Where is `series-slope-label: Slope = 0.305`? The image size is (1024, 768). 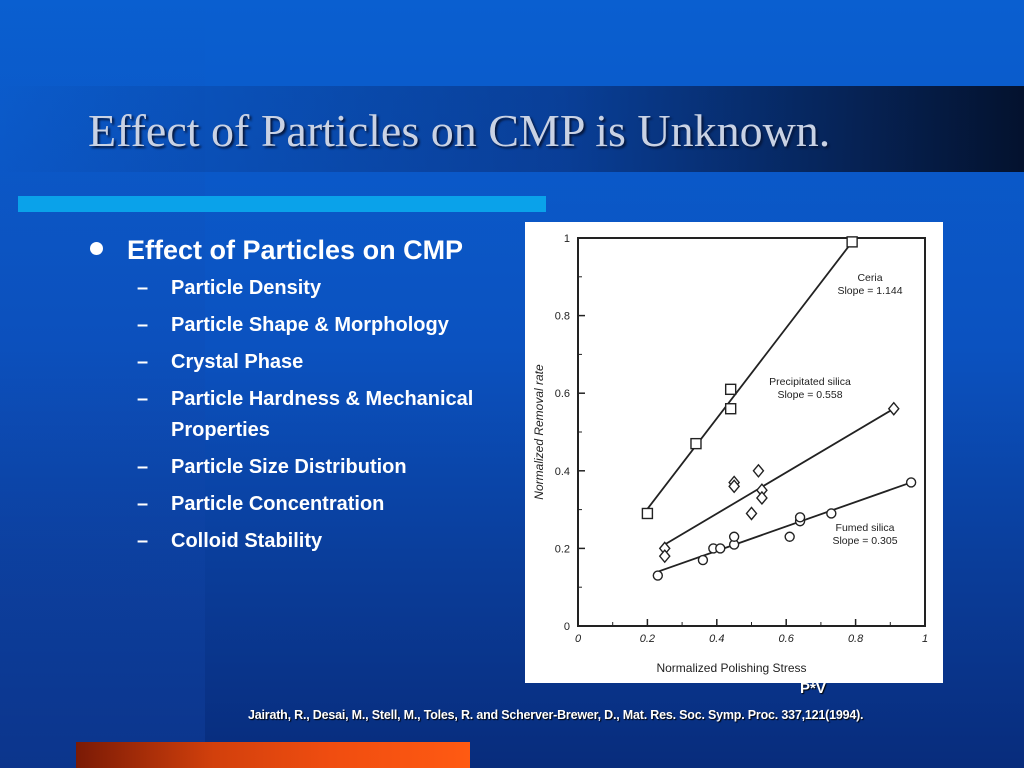 series-slope-label: Slope = 0.305 is located at coordinates (864, 541).